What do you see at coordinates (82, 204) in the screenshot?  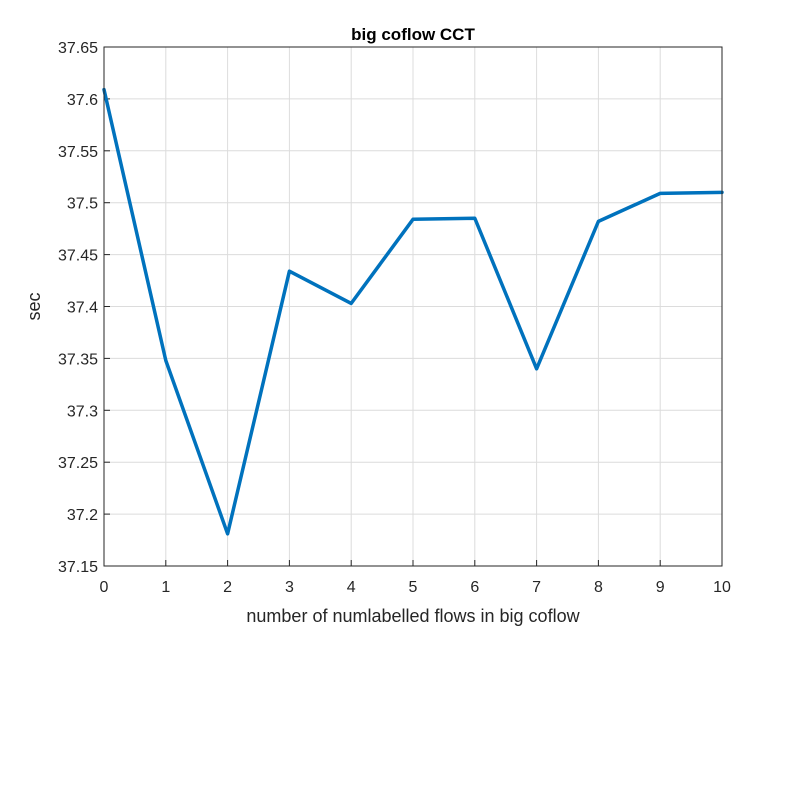 I see `y-tick-label: 37.5` at bounding box center [82, 204].